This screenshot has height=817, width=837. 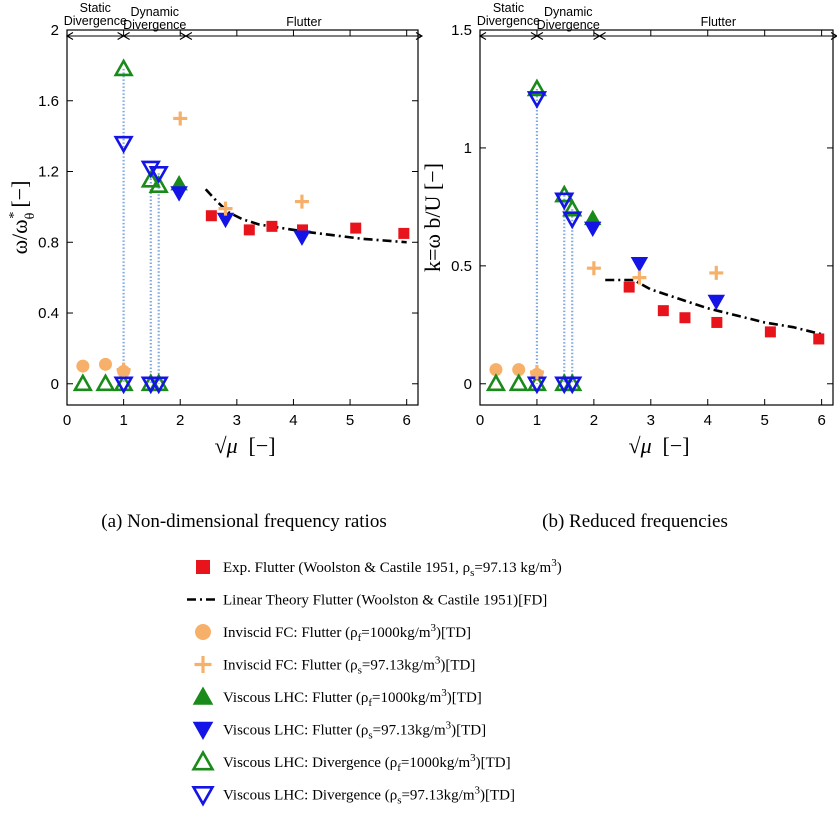 I want to click on y-tick-label: 1.5, so click(x=461, y=30).